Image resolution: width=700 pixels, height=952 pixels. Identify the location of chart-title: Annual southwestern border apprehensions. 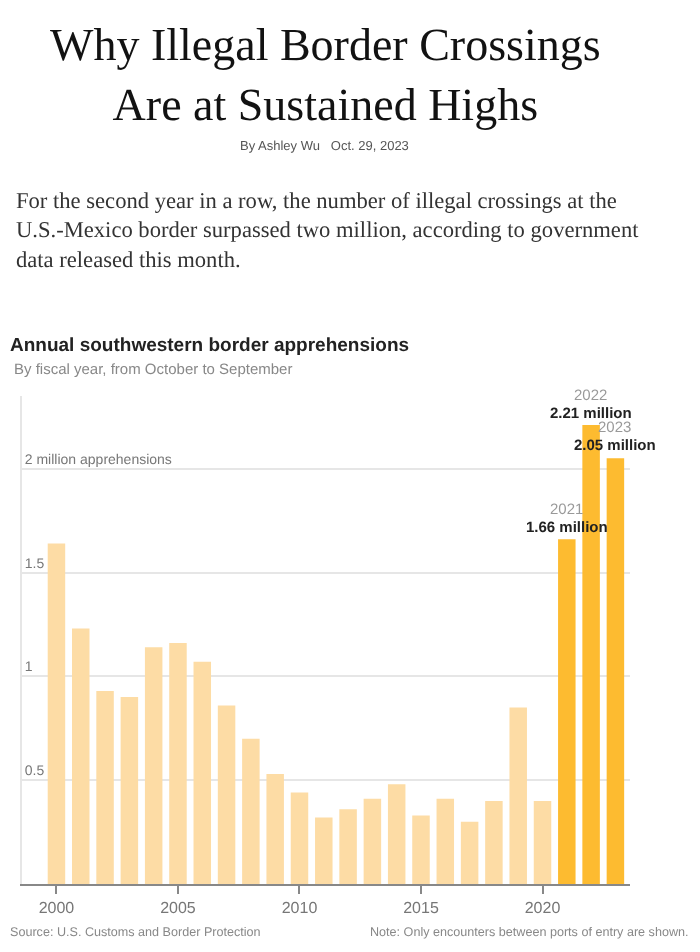
(210, 345).